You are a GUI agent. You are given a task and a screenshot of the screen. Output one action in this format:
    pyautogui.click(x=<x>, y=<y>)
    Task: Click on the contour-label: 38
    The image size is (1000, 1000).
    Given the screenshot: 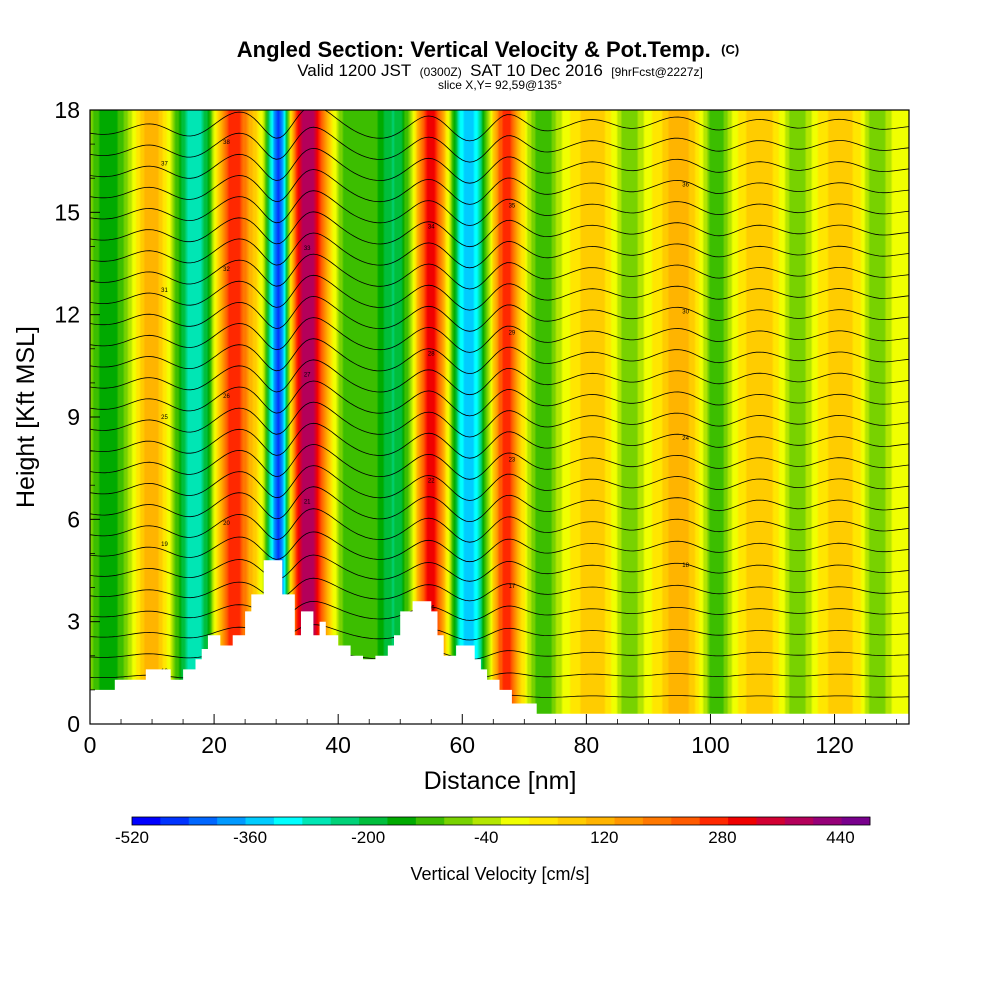 What is the action you would take?
    pyautogui.click(x=226, y=143)
    